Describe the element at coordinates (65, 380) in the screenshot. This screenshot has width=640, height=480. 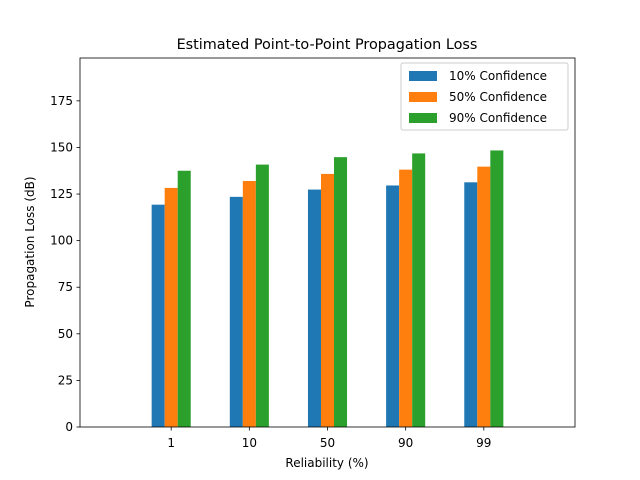
I see `y-tick-label: 25` at that location.